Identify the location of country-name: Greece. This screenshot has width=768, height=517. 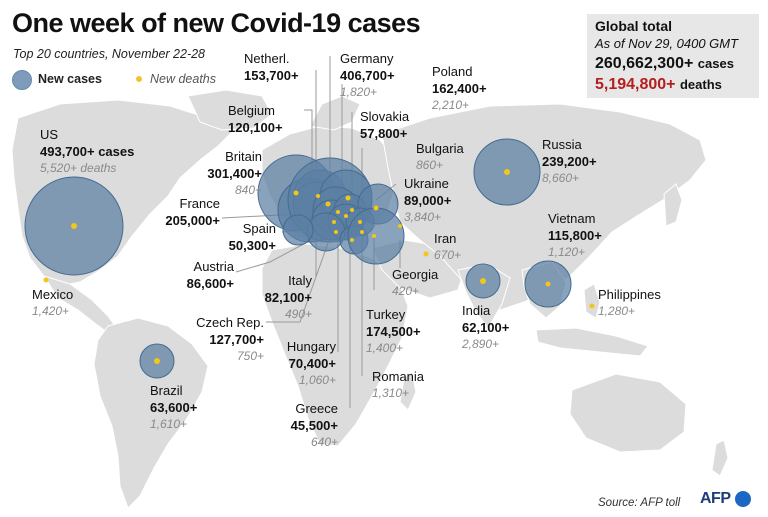
(316, 408).